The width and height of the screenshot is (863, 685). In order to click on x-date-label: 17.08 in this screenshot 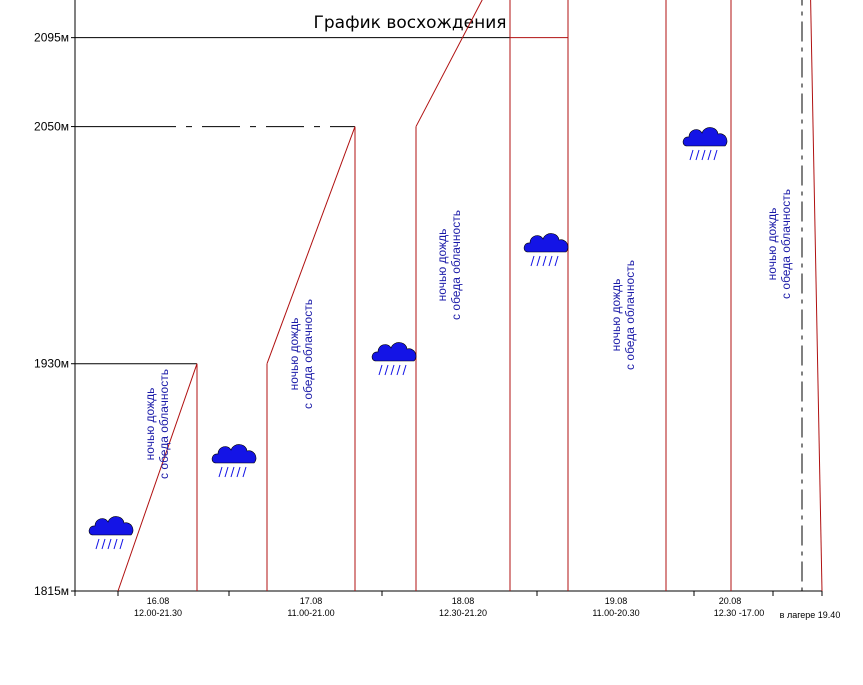, I will do `click(311, 601)`.